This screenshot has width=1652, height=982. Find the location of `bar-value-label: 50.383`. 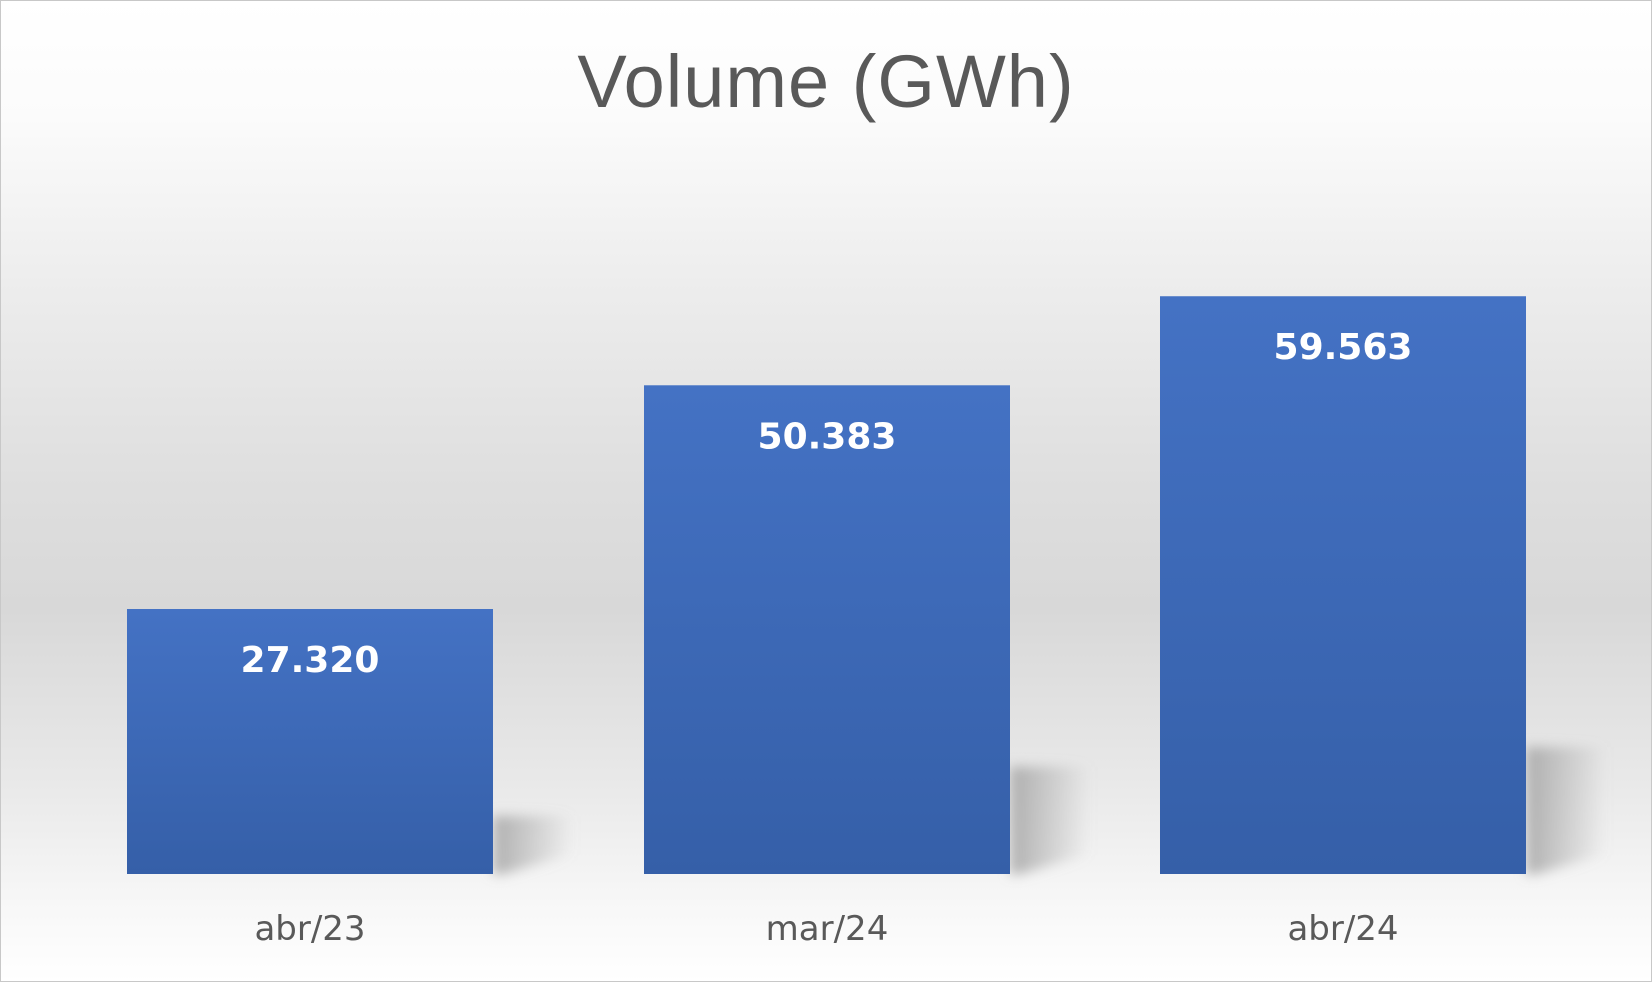

bar-value-label: 50.383 is located at coordinates (827, 436).